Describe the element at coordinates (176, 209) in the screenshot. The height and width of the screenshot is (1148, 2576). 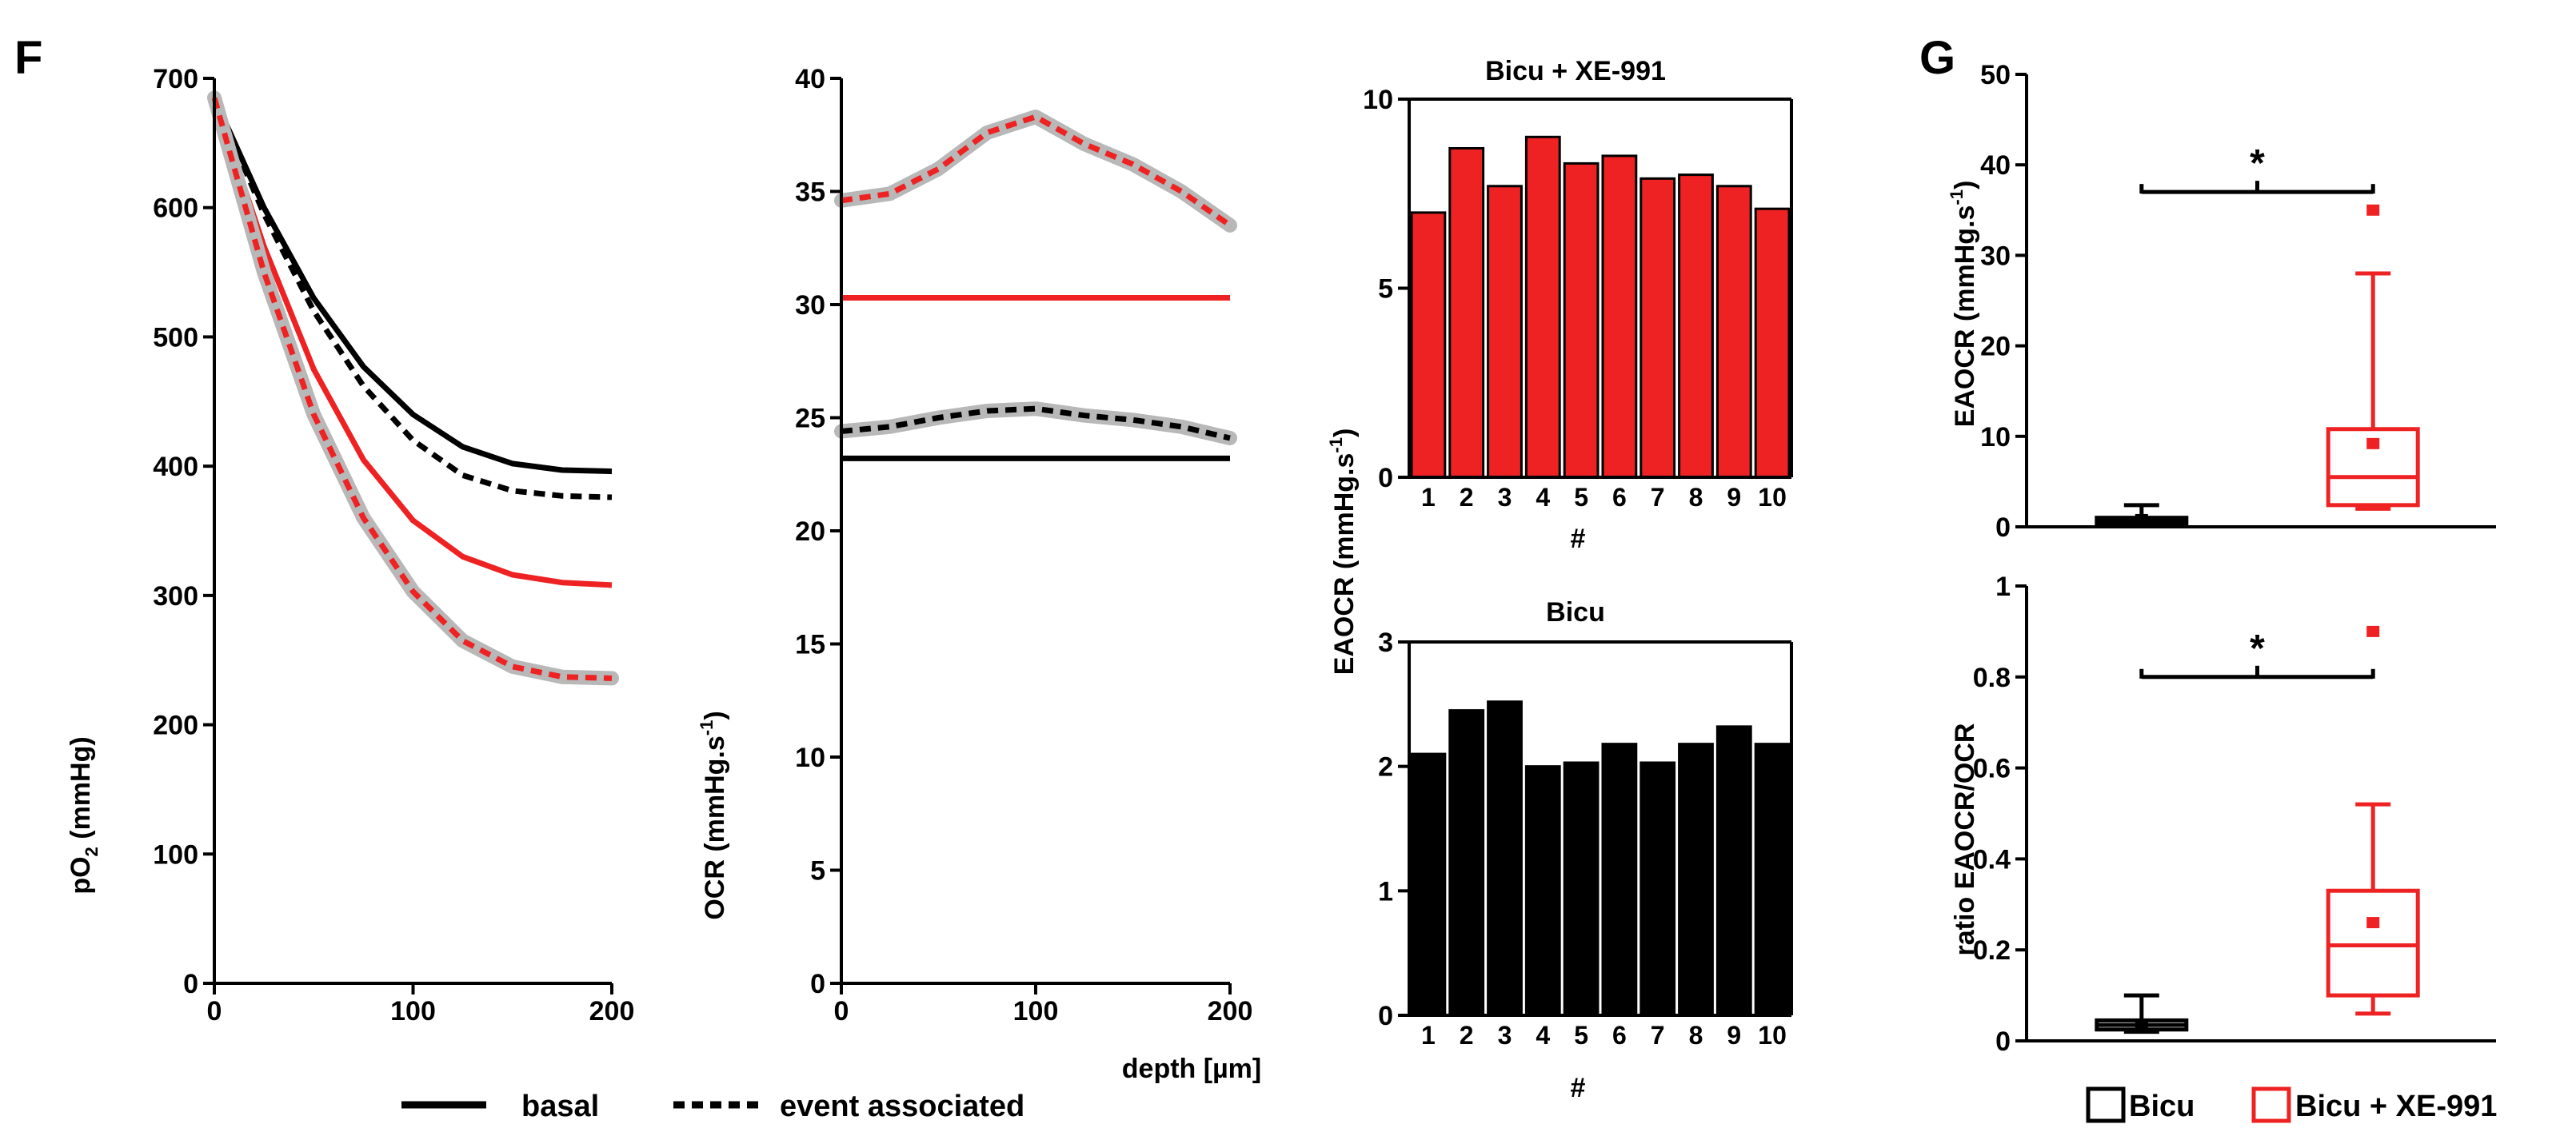
I see `po2-ytick-label-6: 600` at that location.